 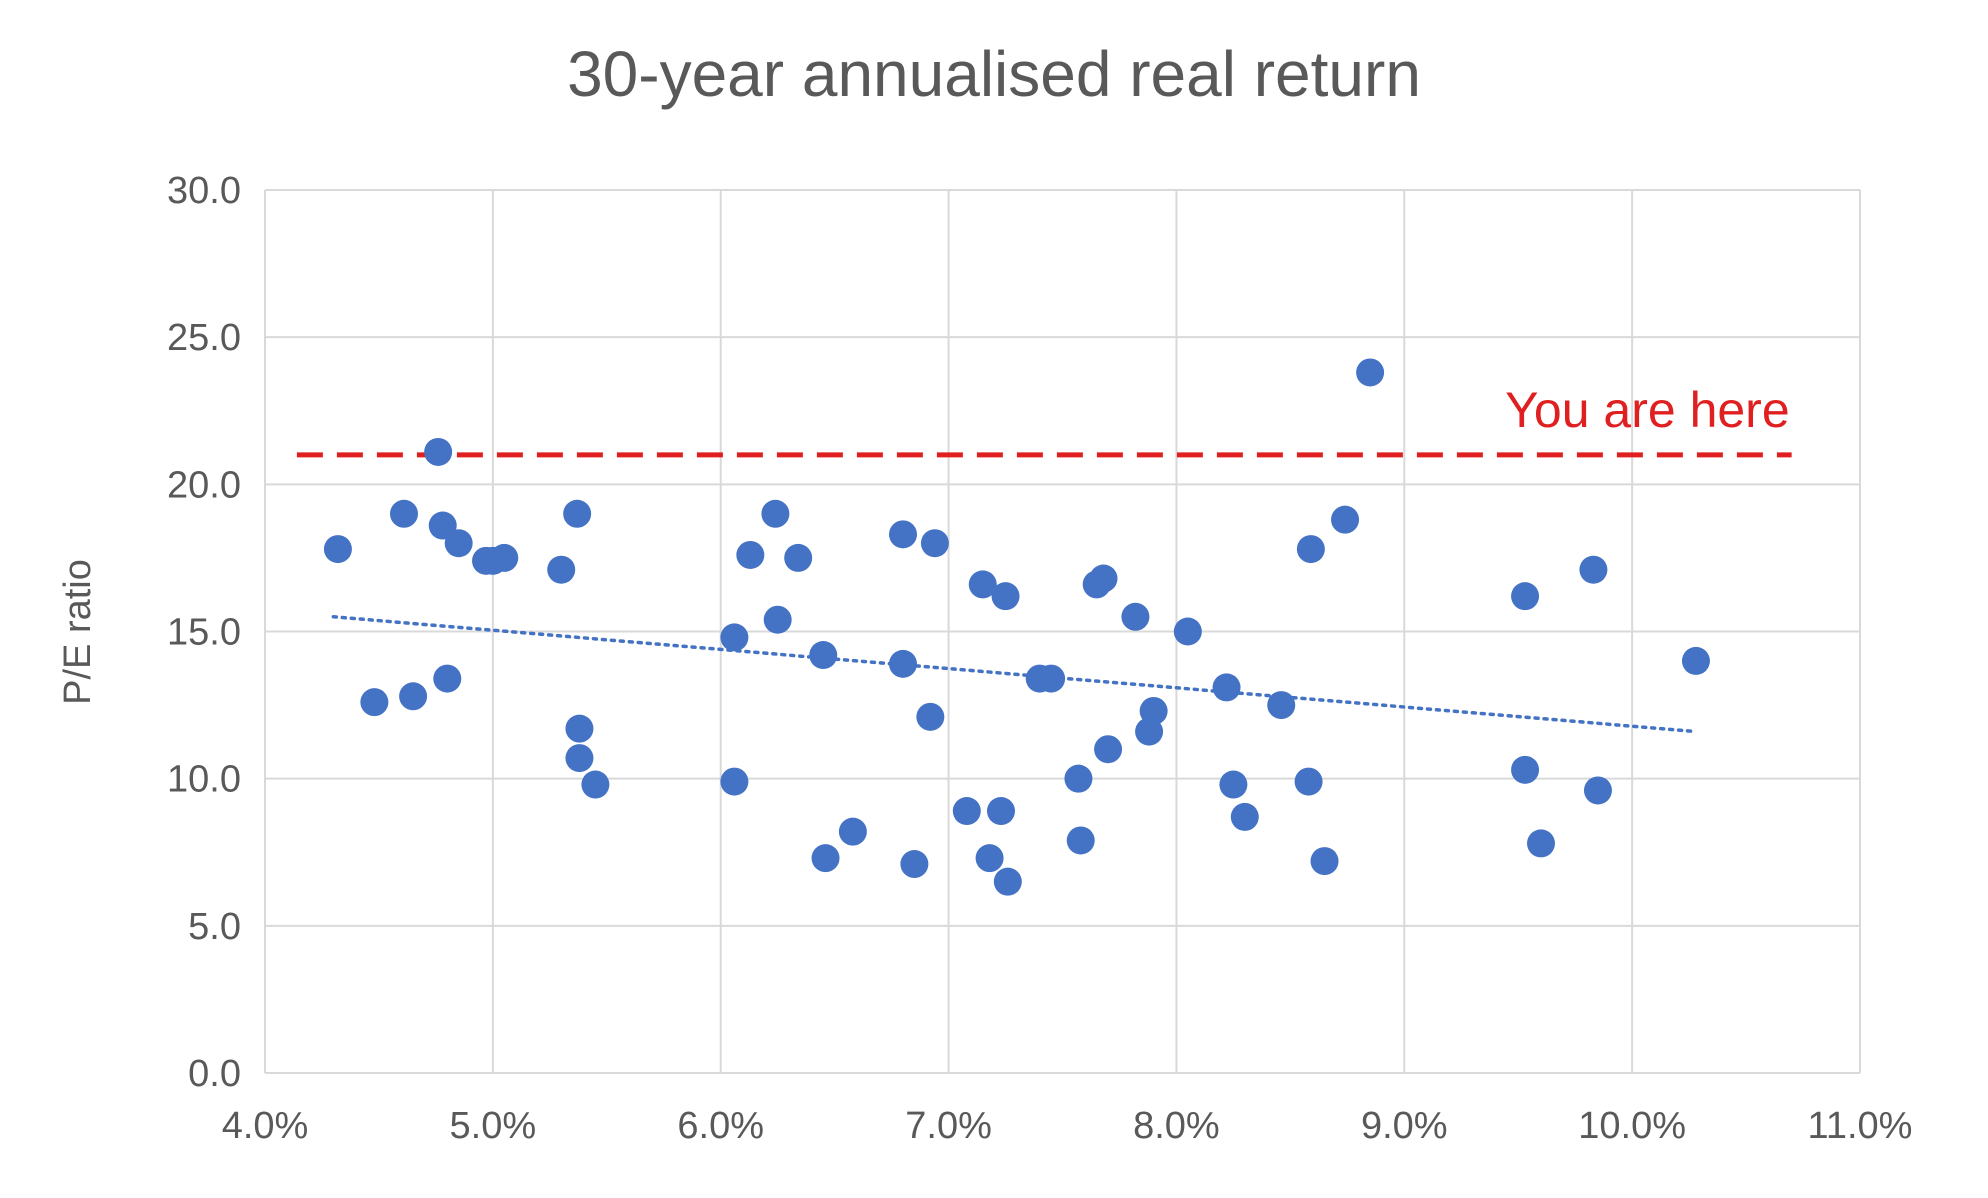 I want to click on x-tick-label: 5.0%, so click(x=493, y=1126).